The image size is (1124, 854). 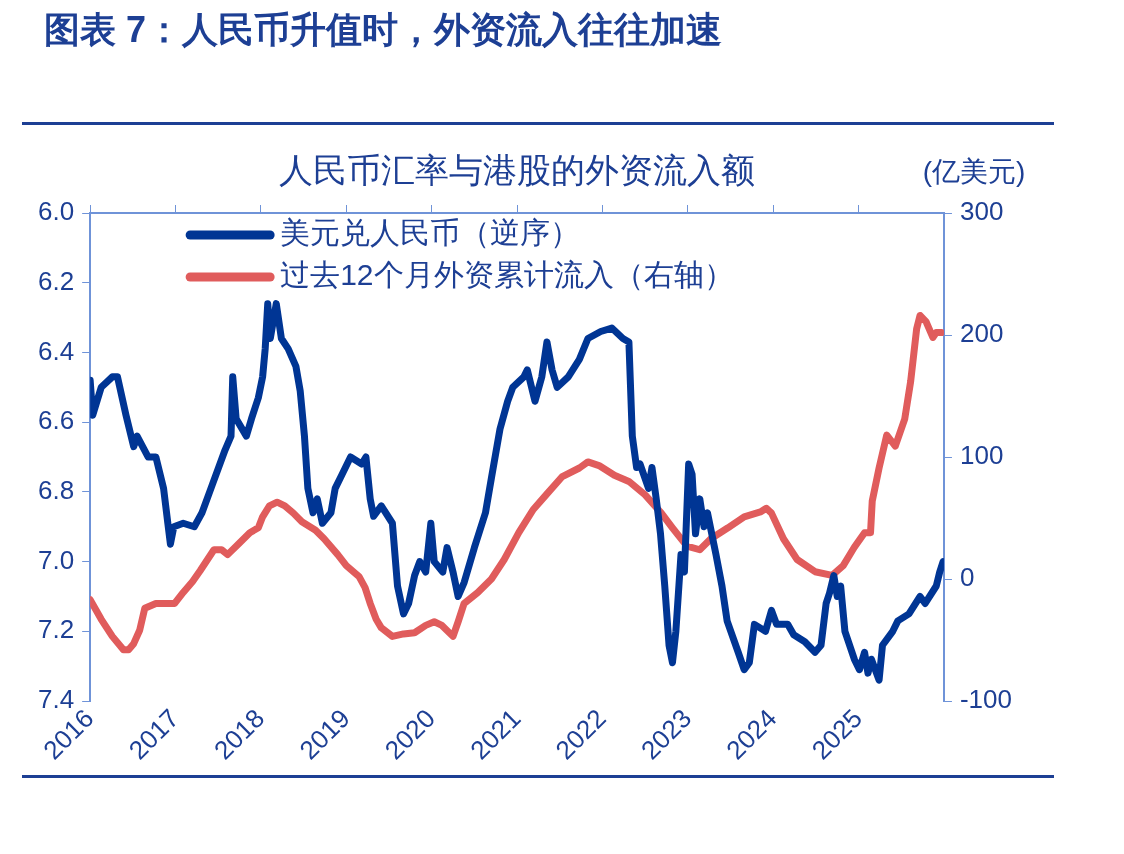 I want to click on y-tick-label: 6.4, so click(x=56, y=350).